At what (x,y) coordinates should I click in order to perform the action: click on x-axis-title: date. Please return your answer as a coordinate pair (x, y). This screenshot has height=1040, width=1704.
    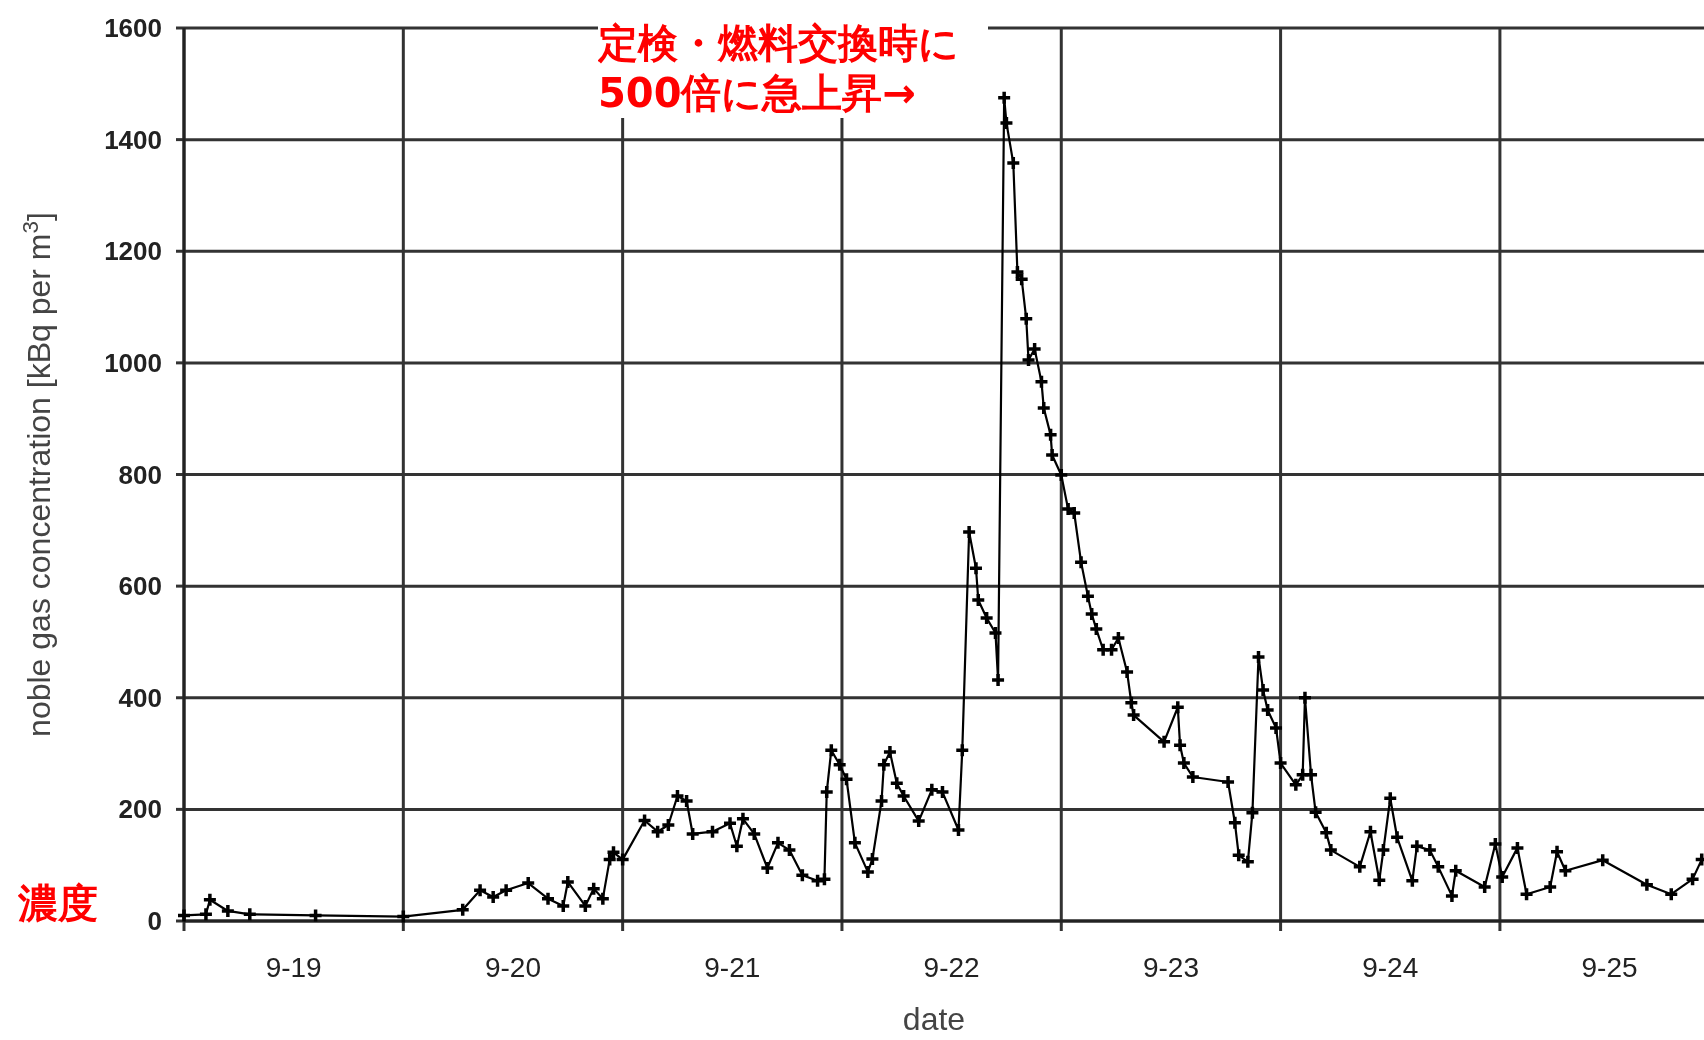
    Looking at the image, I should click on (934, 1019).